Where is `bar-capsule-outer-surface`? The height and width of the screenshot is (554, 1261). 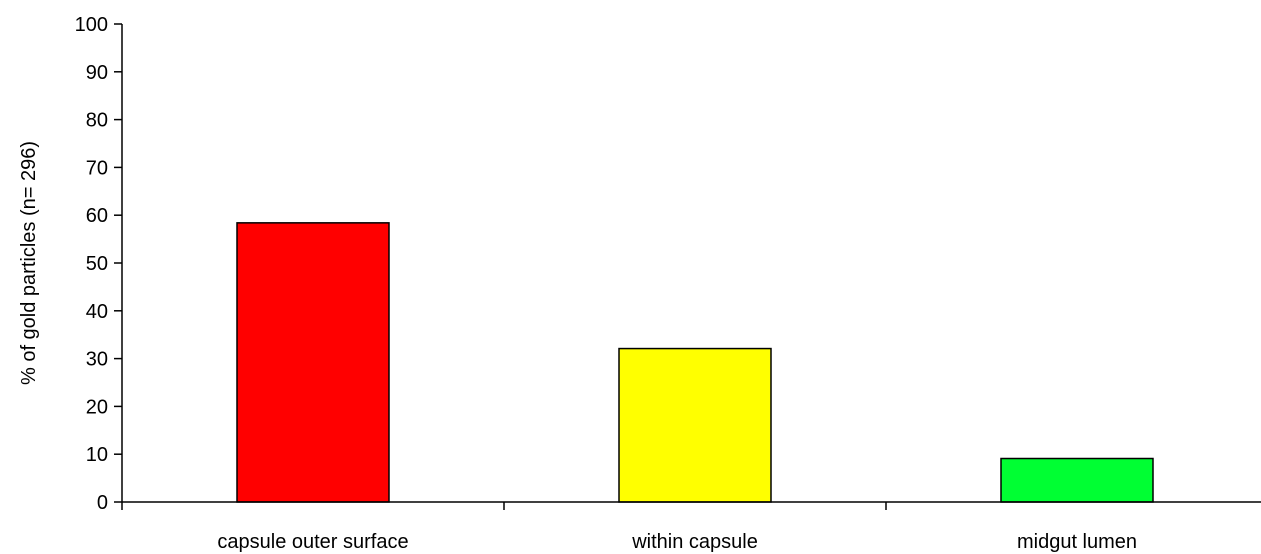
bar-capsule-outer-surface is located at coordinates (313, 362).